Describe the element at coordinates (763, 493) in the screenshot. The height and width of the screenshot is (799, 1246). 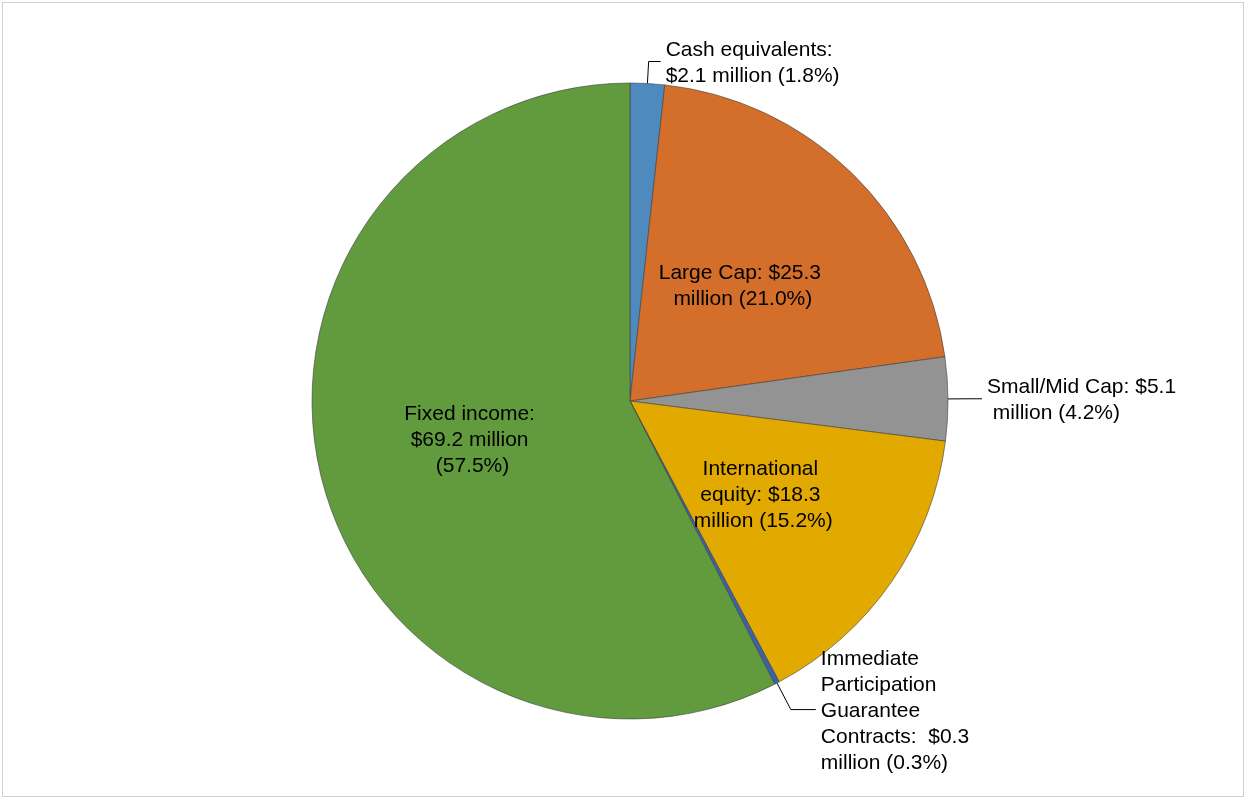
I see `slice-label: International equity: $18.3 million (15.2%)` at that location.